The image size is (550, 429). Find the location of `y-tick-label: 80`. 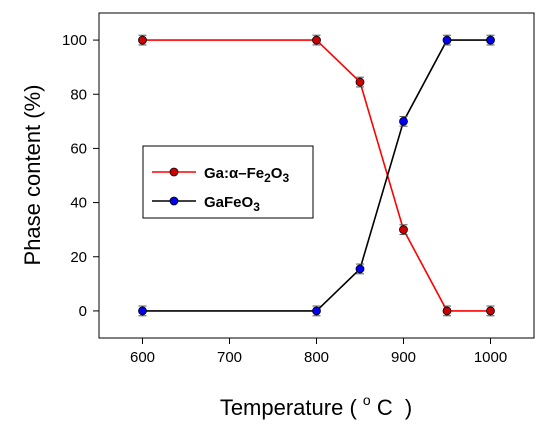

y-tick-label: 80 is located at coordinates (78, 94).